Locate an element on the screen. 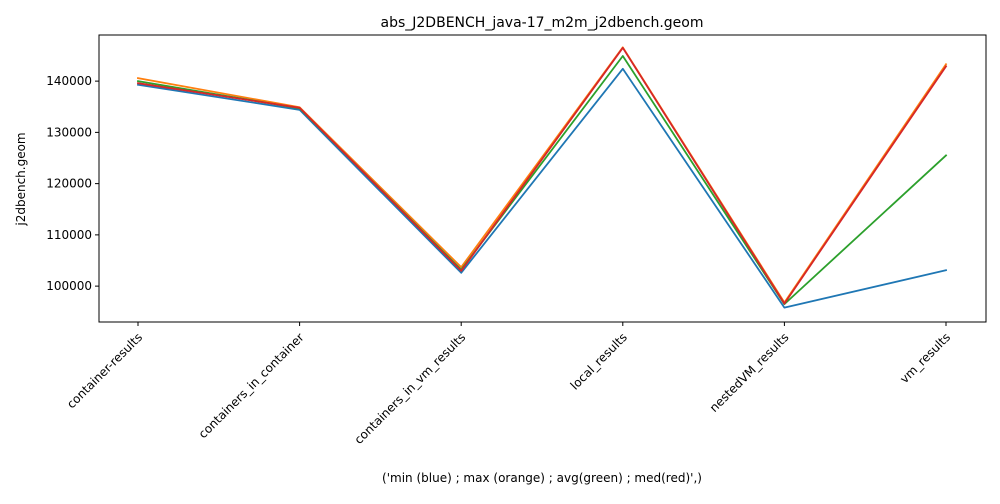 The height and width of the screenshot is (504, 1000). y-tick-label: 140000 is located at coordinates (69, 81).